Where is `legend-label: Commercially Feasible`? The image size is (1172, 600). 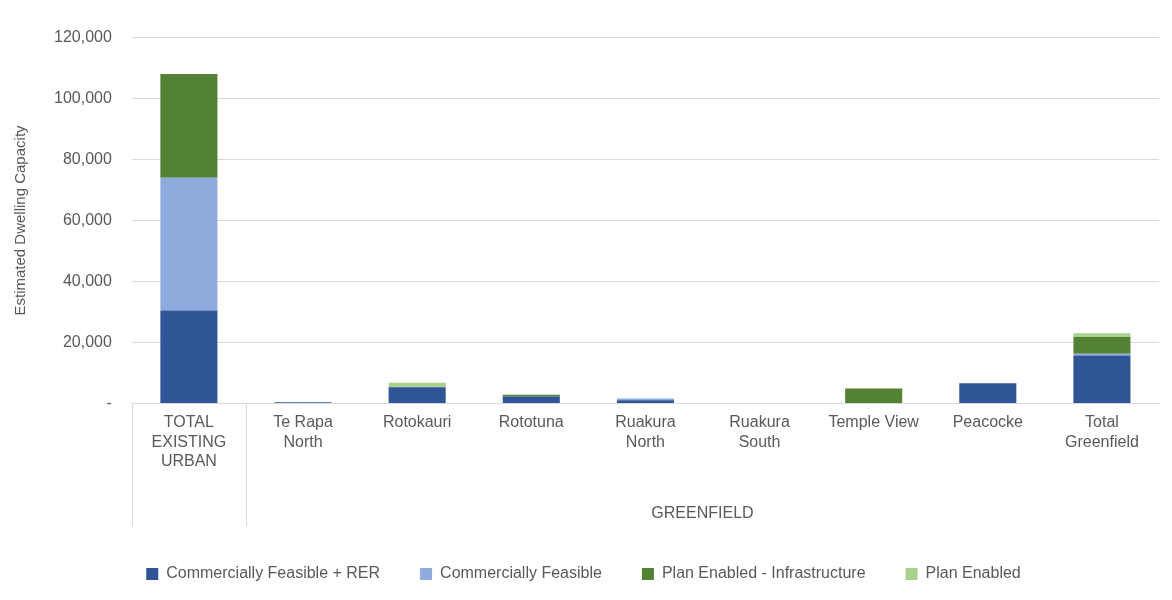 legend-label: Commercially Feasible is located at coordinates (521, 573).